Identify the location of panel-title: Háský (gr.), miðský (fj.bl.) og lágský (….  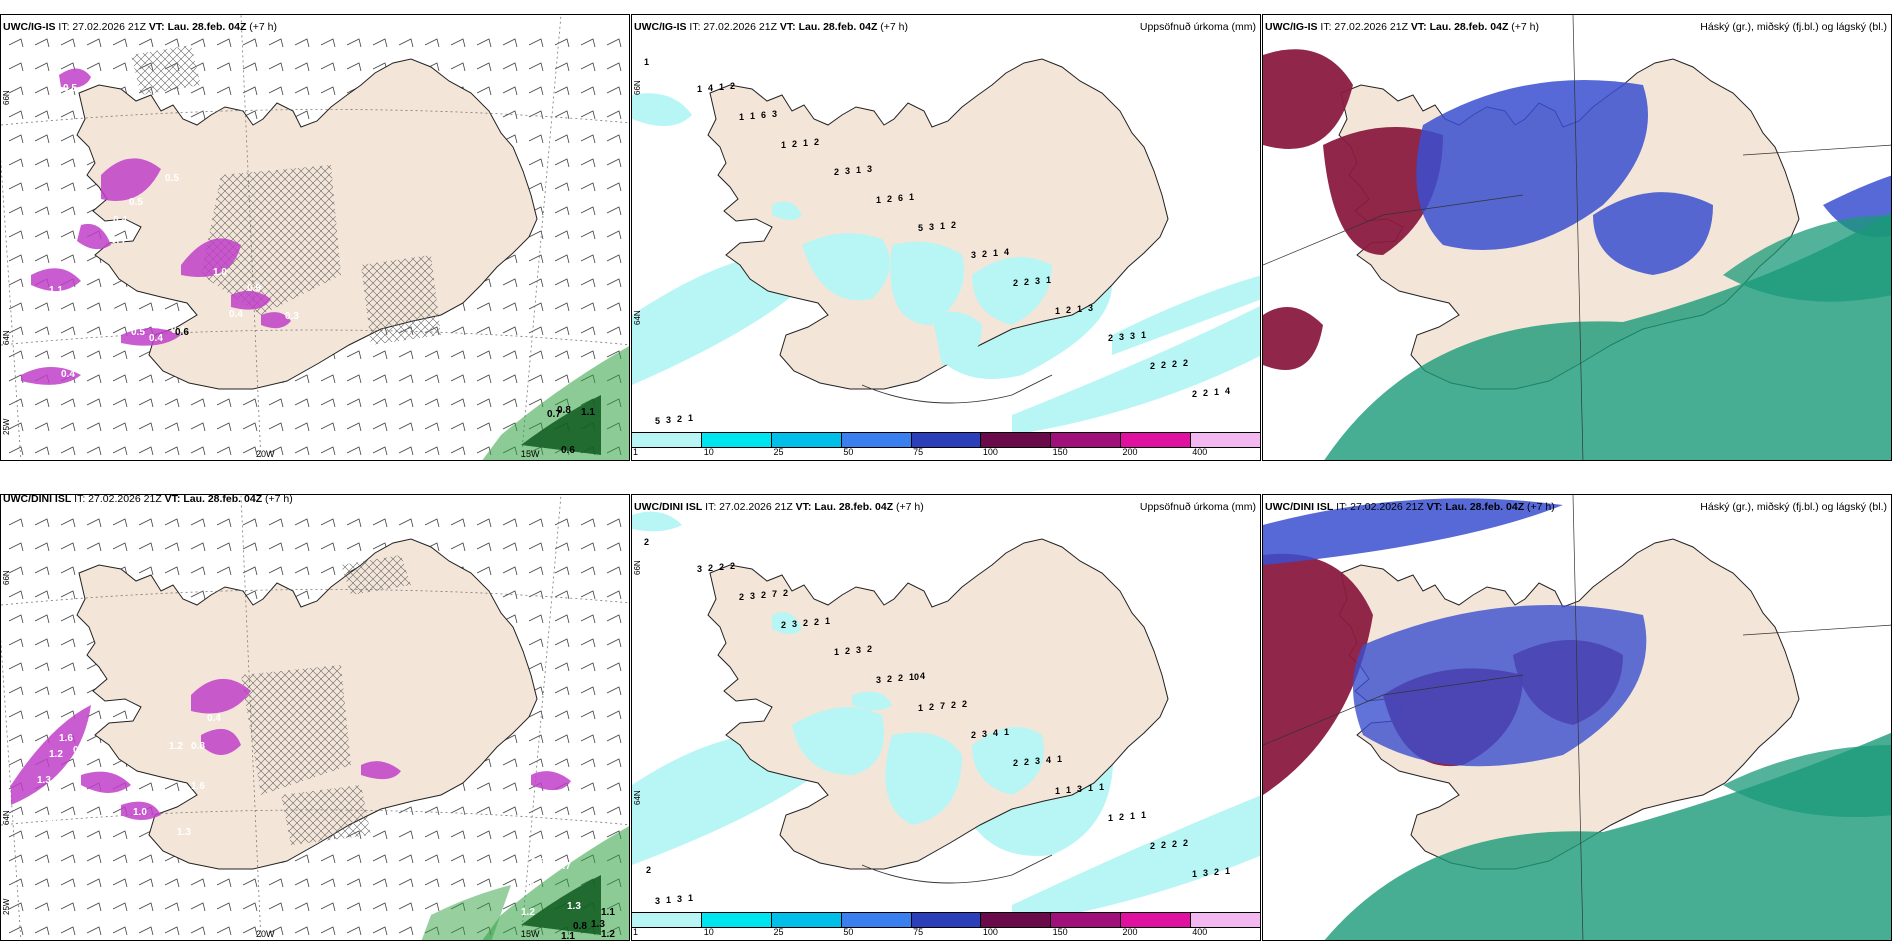
(1793, 507).